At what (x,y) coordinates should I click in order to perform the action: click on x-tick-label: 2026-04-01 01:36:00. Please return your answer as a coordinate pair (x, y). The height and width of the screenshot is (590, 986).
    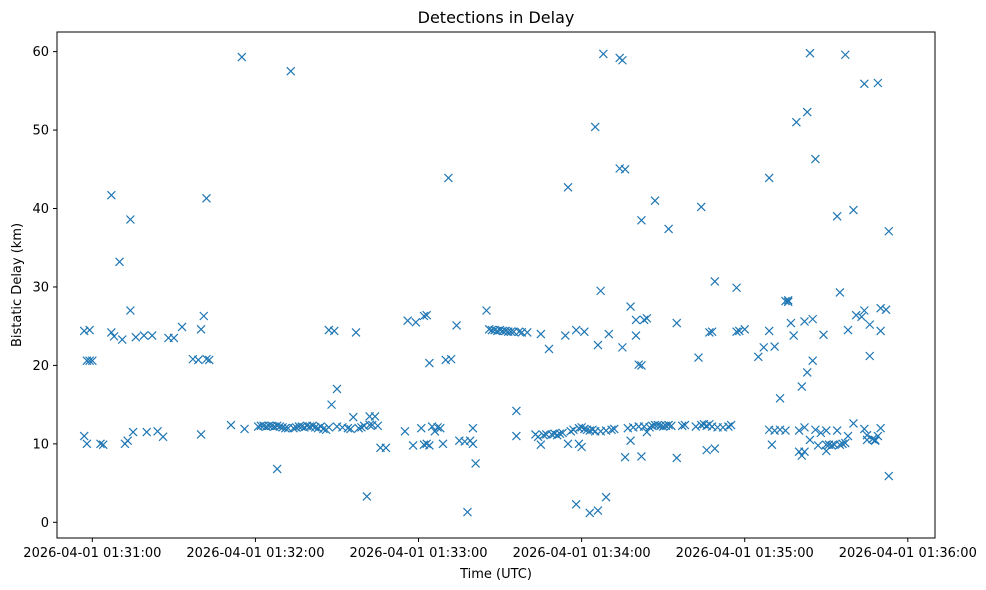
    Looking at the image, I should click on (908, 553).